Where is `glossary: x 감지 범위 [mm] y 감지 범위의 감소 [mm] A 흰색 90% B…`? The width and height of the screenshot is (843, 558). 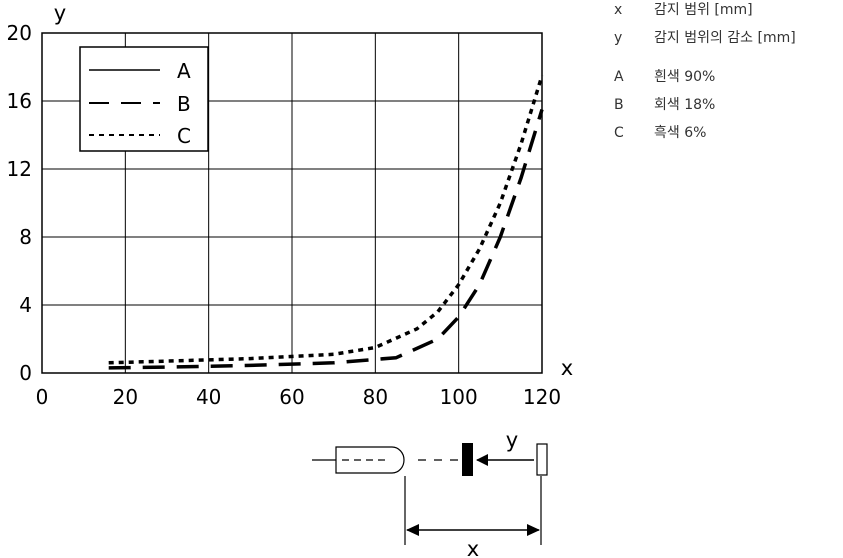
glossary: x 감지 범위 [mm] y 감지 범위의 감소 [mm] A 흰색 90% B… is located at coordinates (705, 71).